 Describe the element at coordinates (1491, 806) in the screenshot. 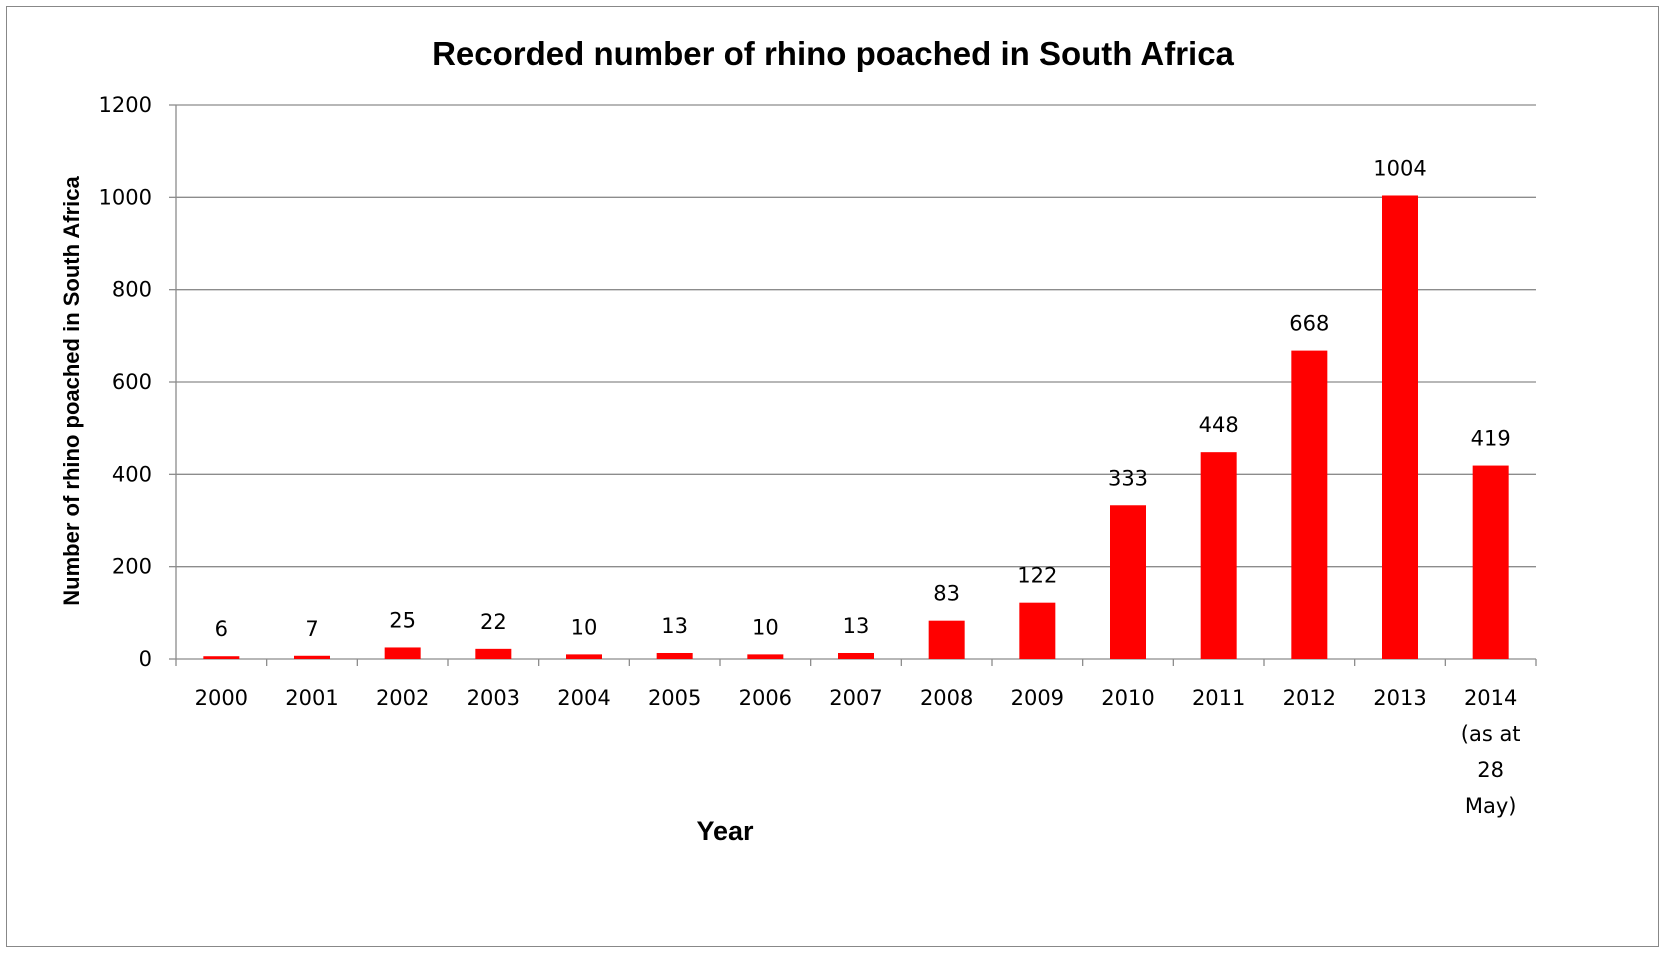

I see `x-tick-label: May)` at that location.